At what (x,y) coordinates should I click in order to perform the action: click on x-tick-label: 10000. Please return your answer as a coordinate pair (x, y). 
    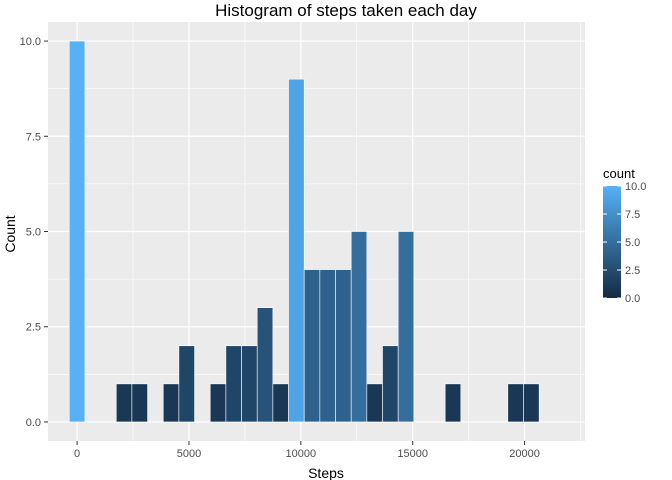
    Looking at the image, I should click on (301, 454).